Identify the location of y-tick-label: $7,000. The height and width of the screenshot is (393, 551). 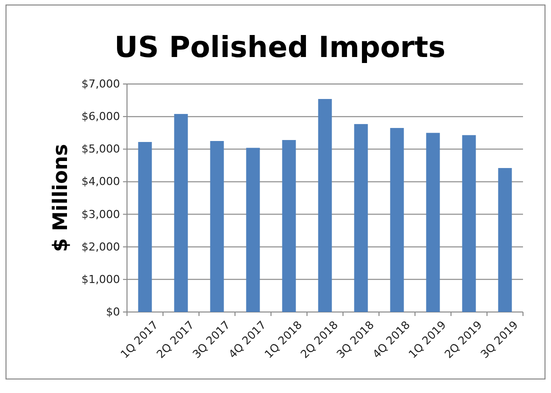
(101, 84).